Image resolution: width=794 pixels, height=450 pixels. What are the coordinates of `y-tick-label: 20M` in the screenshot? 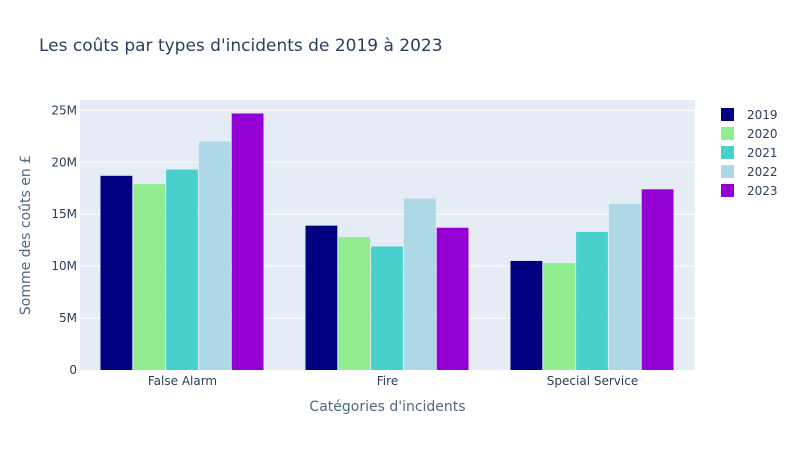 It's located at (64, 162).